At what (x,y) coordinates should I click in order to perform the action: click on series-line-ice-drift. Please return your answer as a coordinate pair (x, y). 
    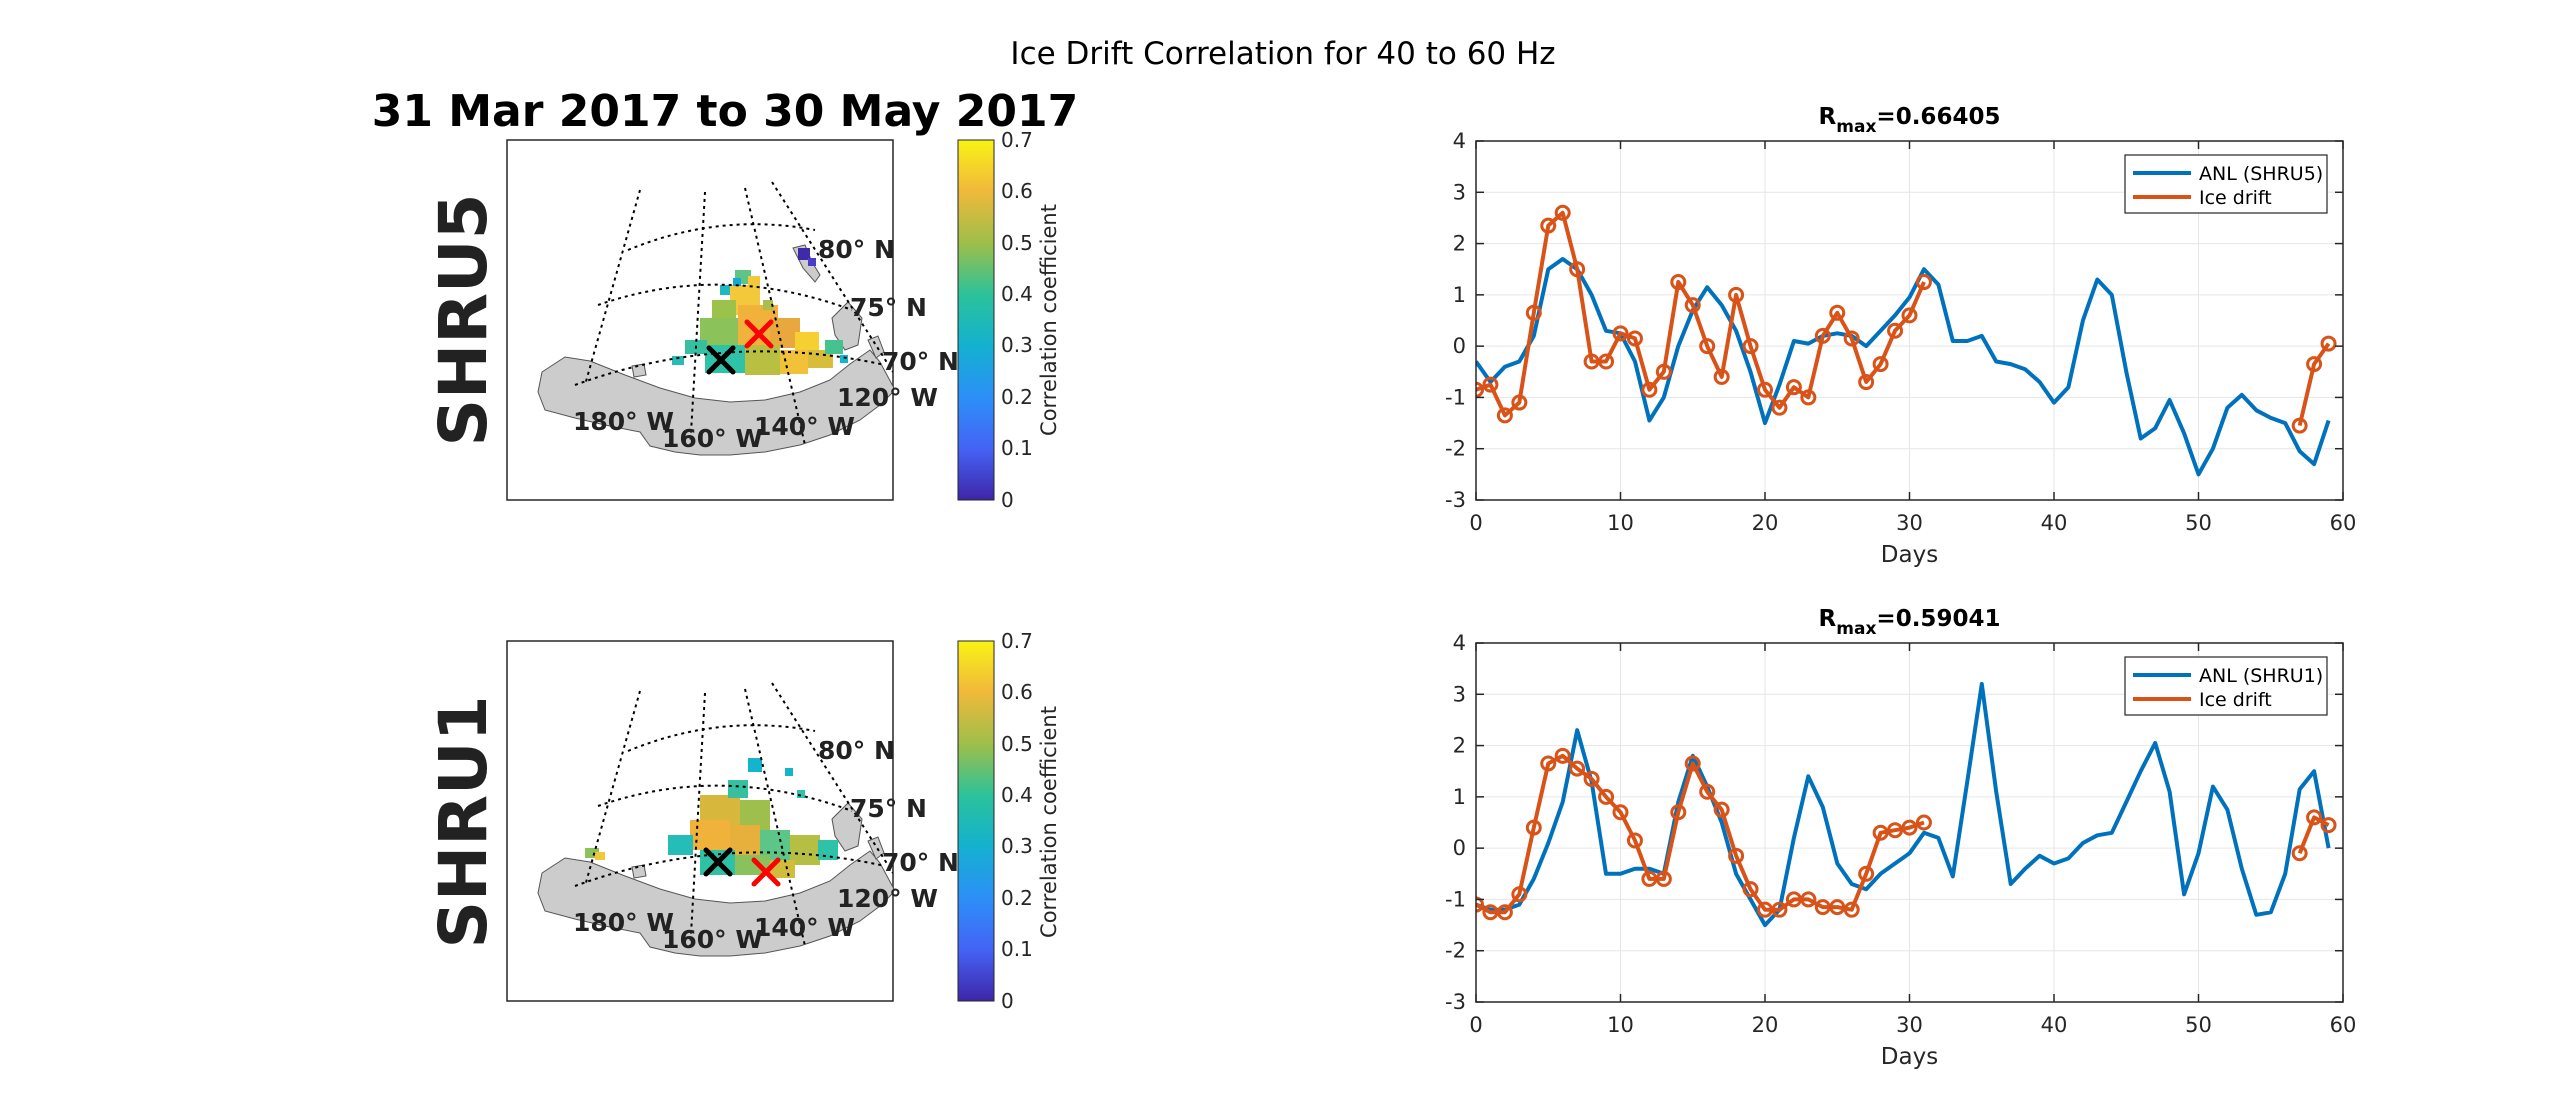
    Looking at the image, I should click on (1700, 834).